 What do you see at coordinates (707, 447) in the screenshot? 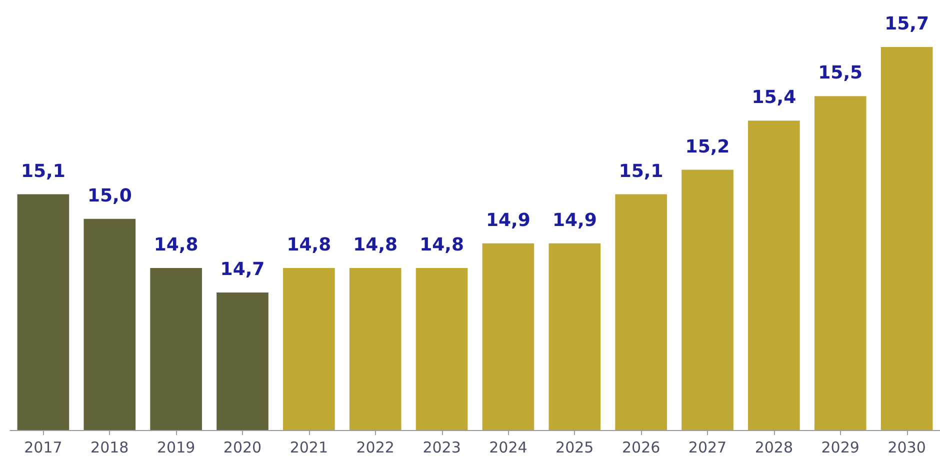
I see `x-tick-label: 2027` at bounding box center [707, 447].